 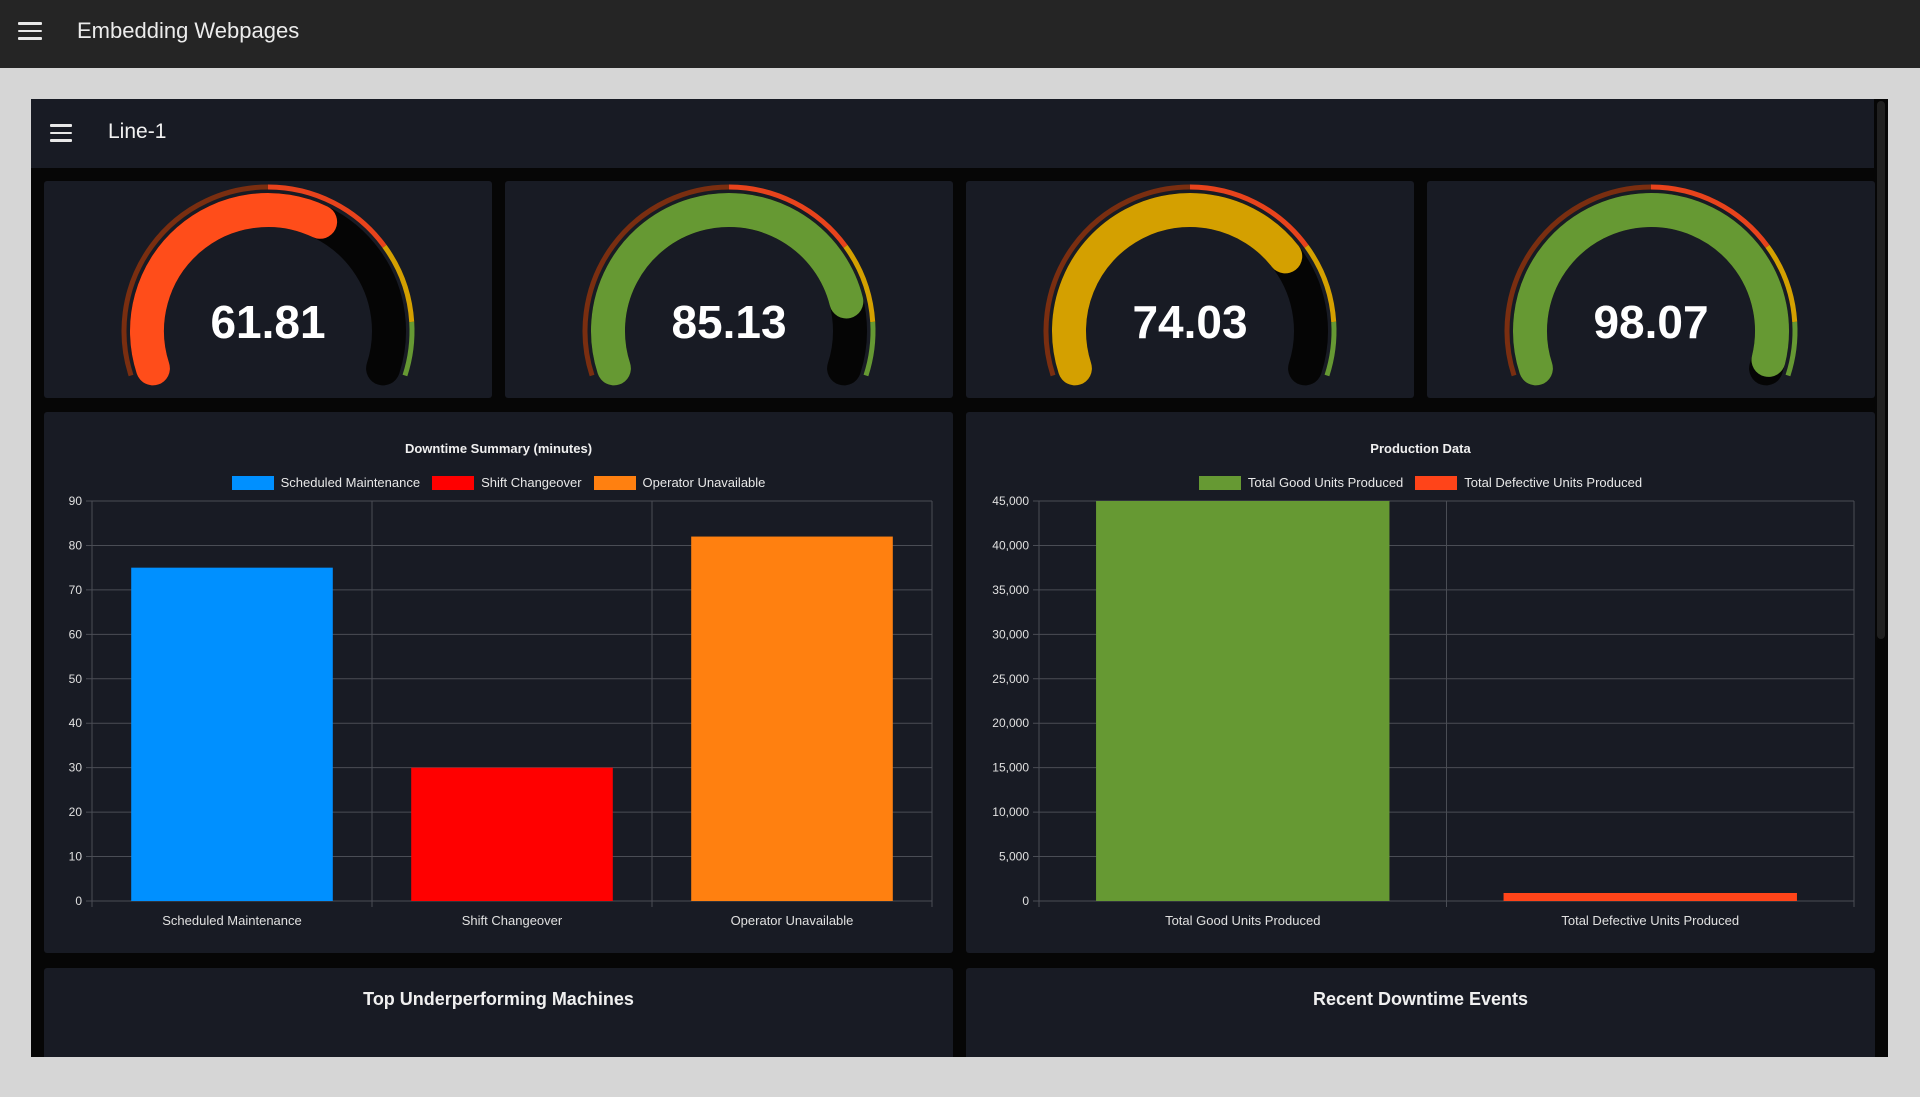 I want to click on y-tick-label: 30, so click(x=76, y=768).